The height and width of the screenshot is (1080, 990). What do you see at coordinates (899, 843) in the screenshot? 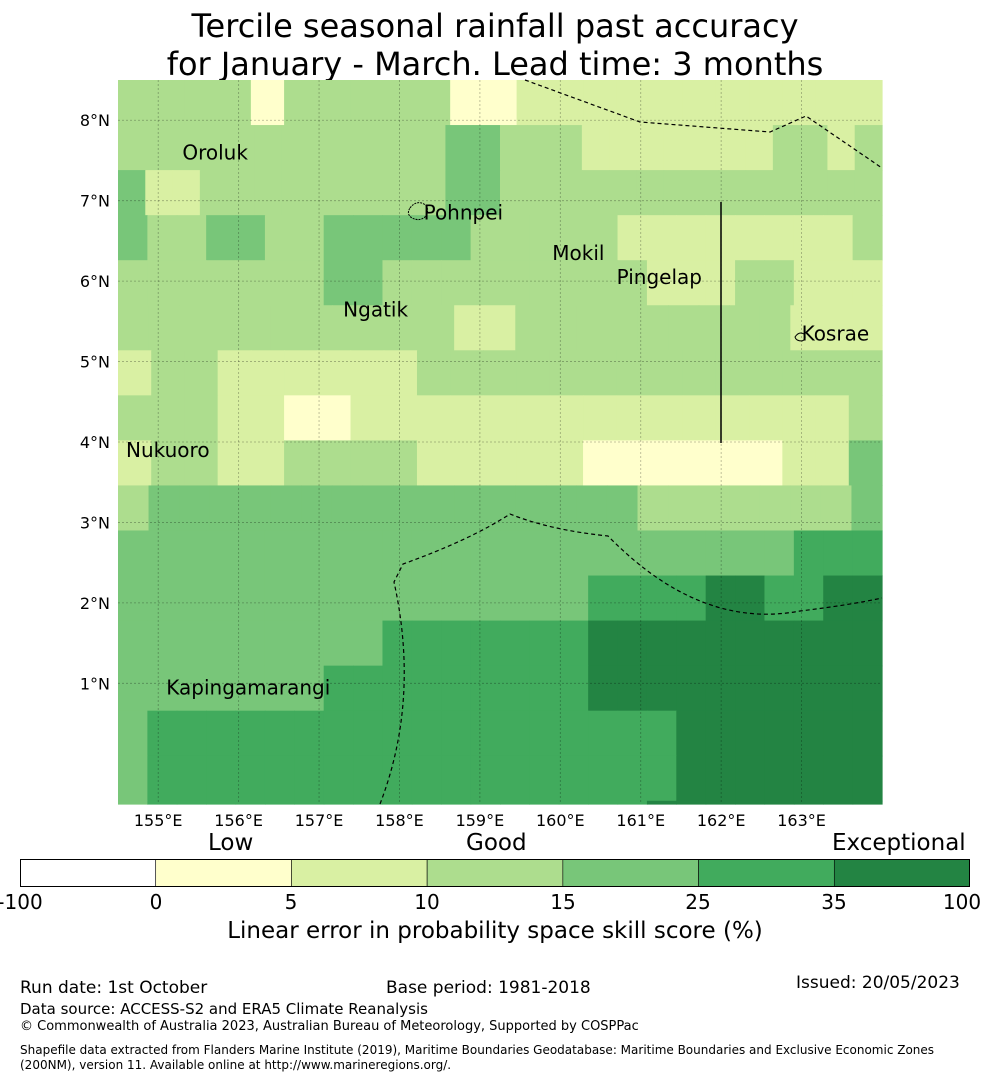
I see `legend-category-exceptional: Exceptional` at bounding box center [899, 843].